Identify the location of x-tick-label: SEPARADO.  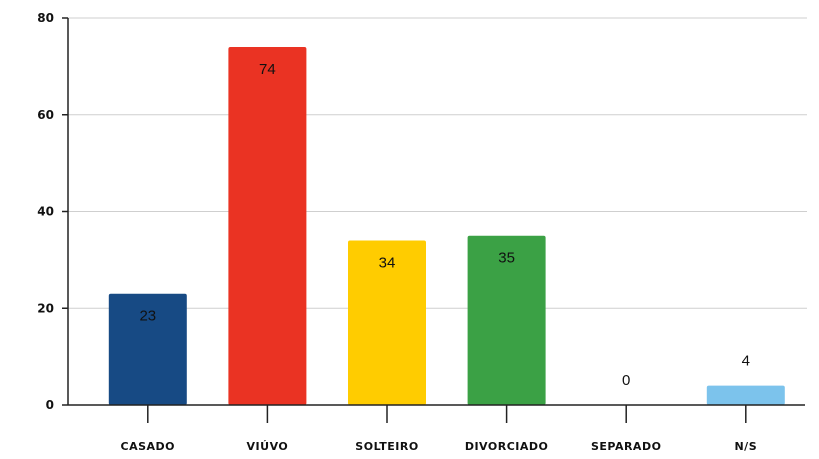
(626, 446).